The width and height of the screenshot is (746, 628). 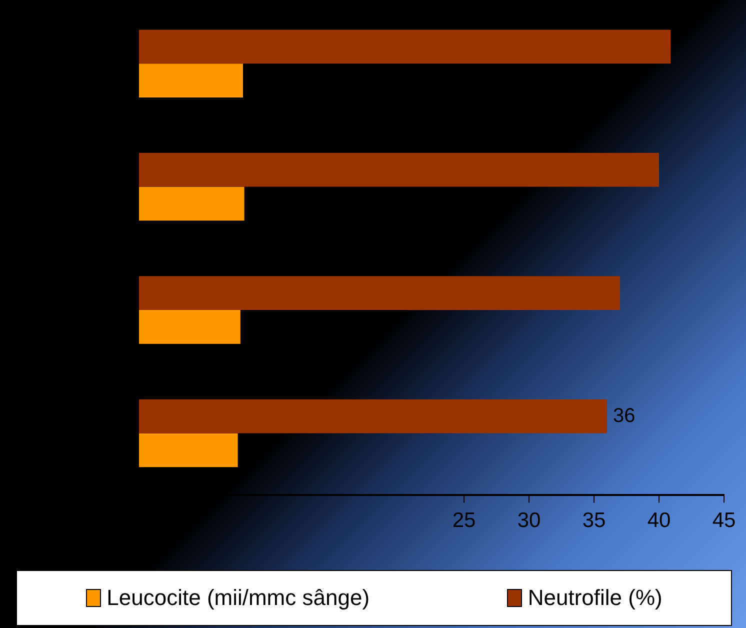 I want to click on legend-label: Neutrofile (%), so click(x=595, y=598).